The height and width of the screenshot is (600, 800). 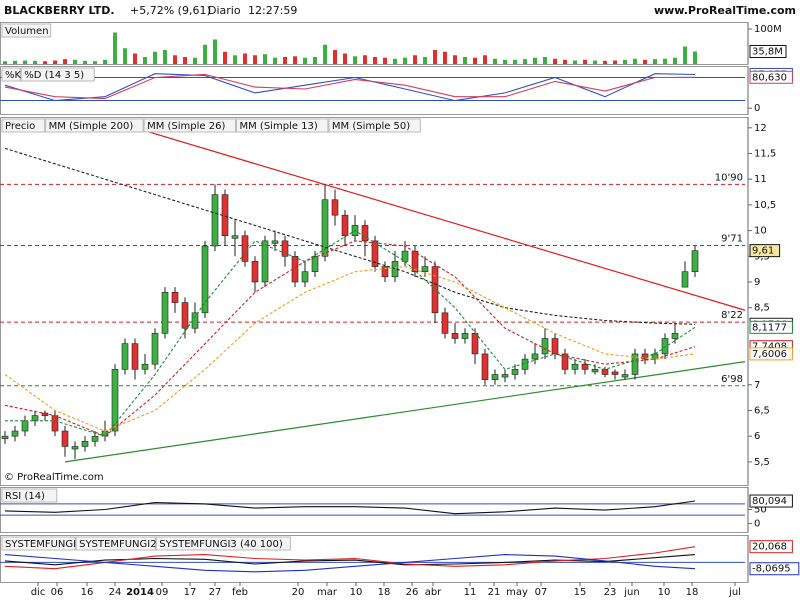 What do you see at coordinates (215, 592) in the screenshot?
I see `x-tick-label: 27` at bounding box center [215, 592].